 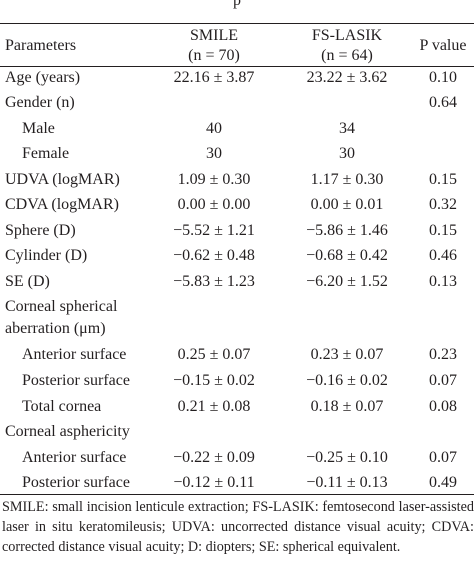 I want to click on table-top-rule, so click(x=237, y=23).